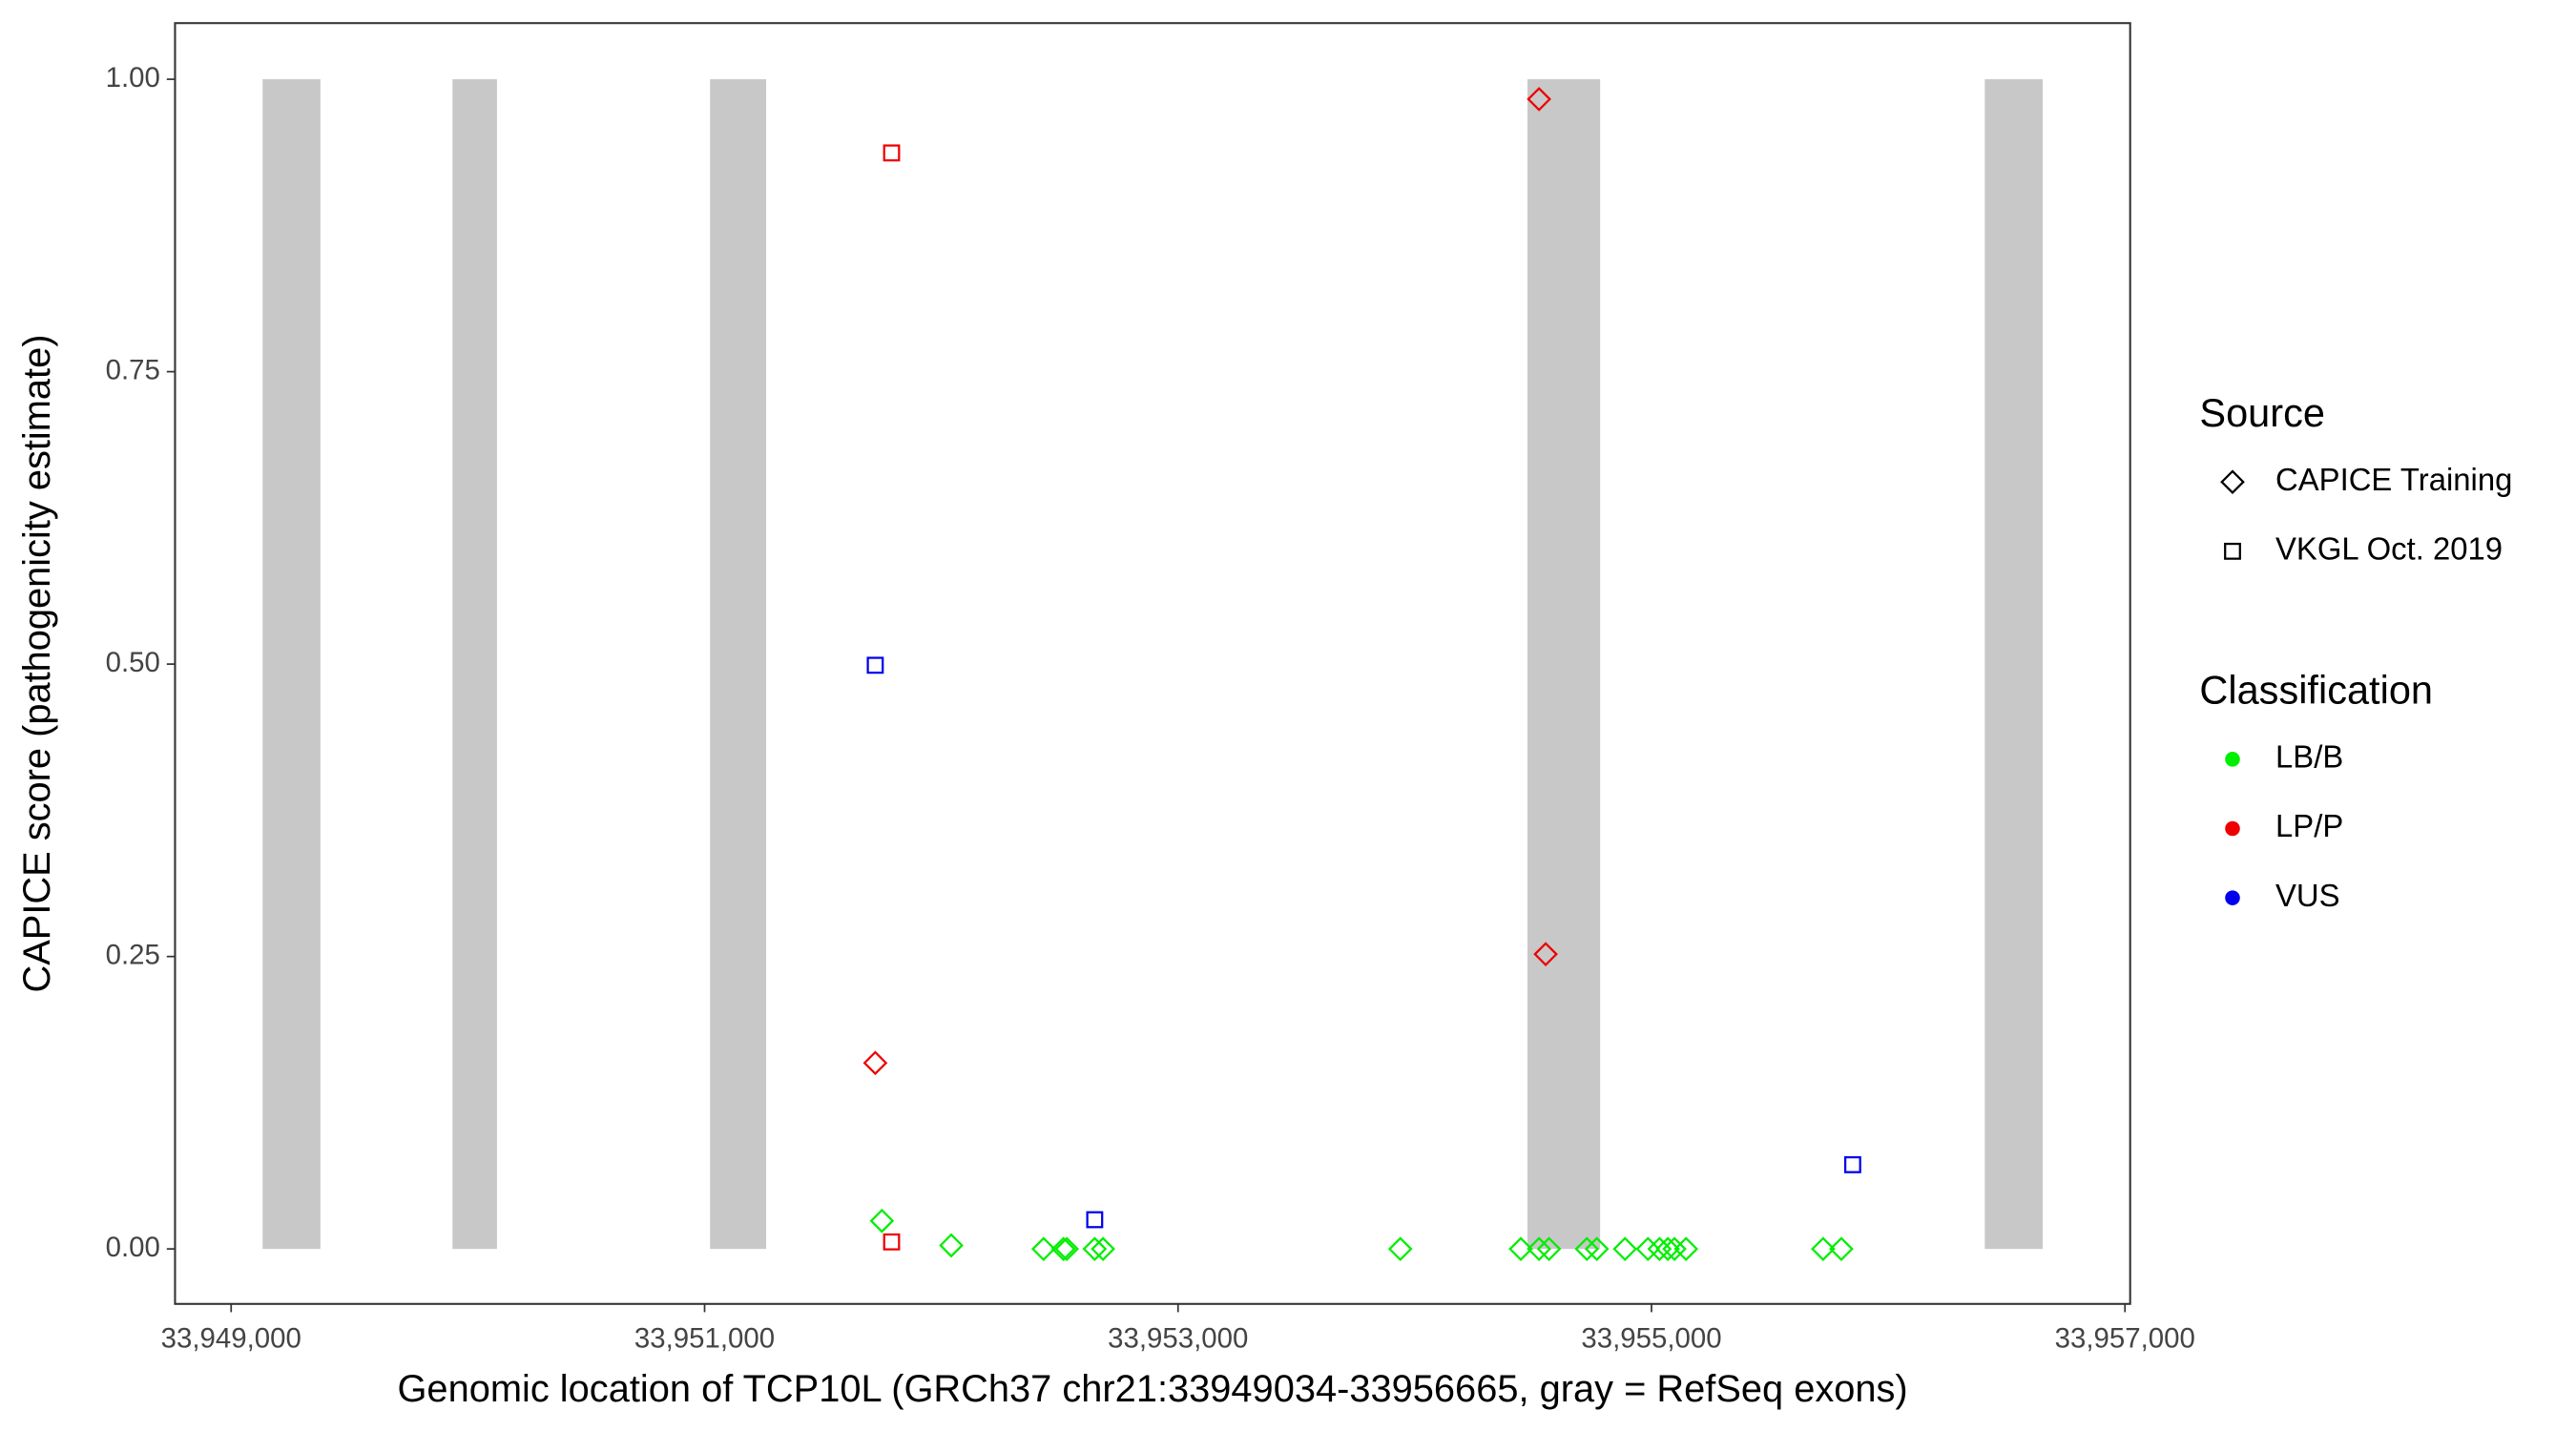 This screenshot has width=2576, height=1431. I want to click on legend-label: LP/P, so click(2309, 825).